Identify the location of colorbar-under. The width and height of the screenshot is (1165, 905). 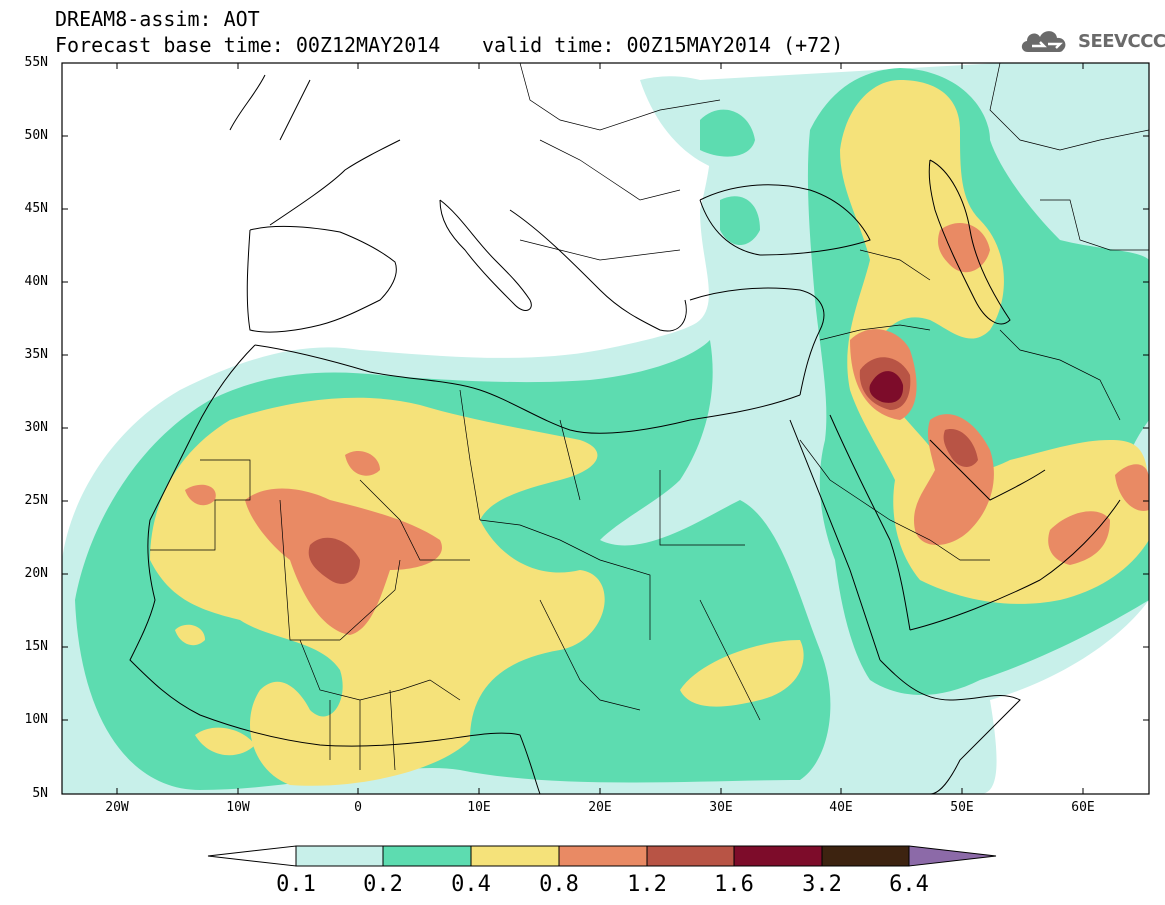
(252, 856).